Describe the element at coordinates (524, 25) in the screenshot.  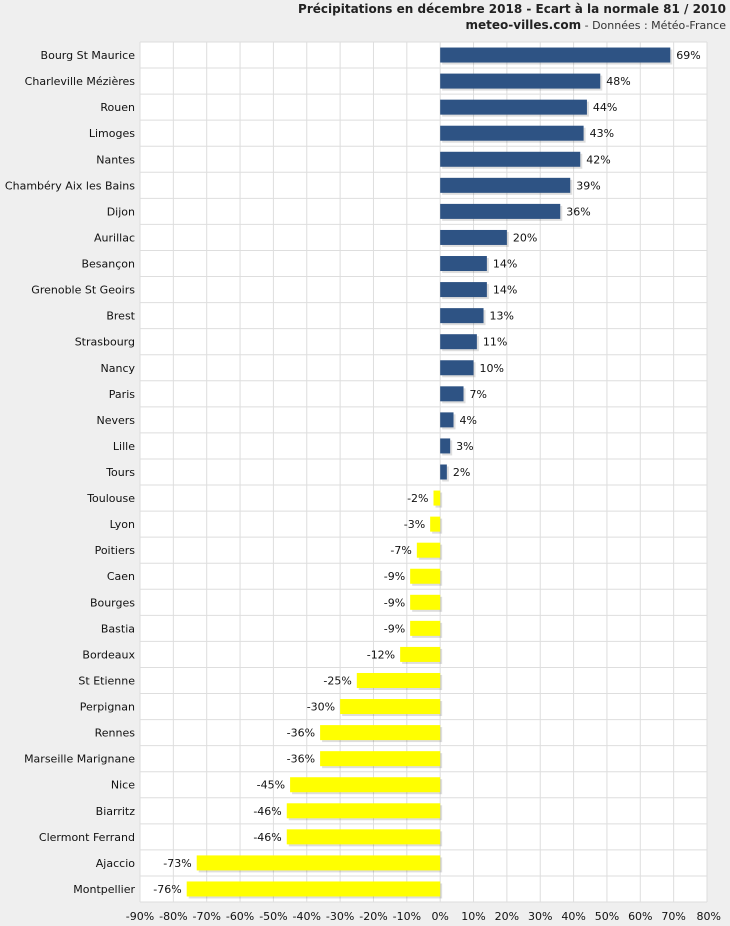
I see `subtitle-site: meteo-villes.com` at that location.